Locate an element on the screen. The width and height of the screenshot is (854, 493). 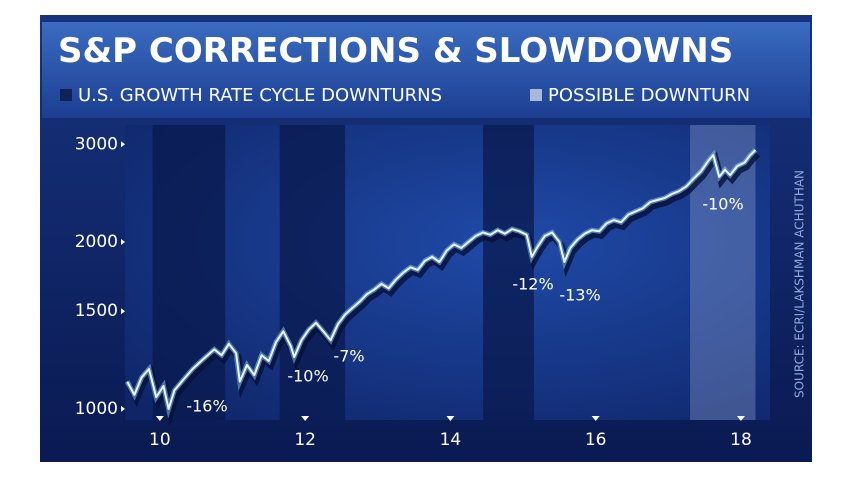
x-tick-label: 18 is located at coordinates (741, 440).